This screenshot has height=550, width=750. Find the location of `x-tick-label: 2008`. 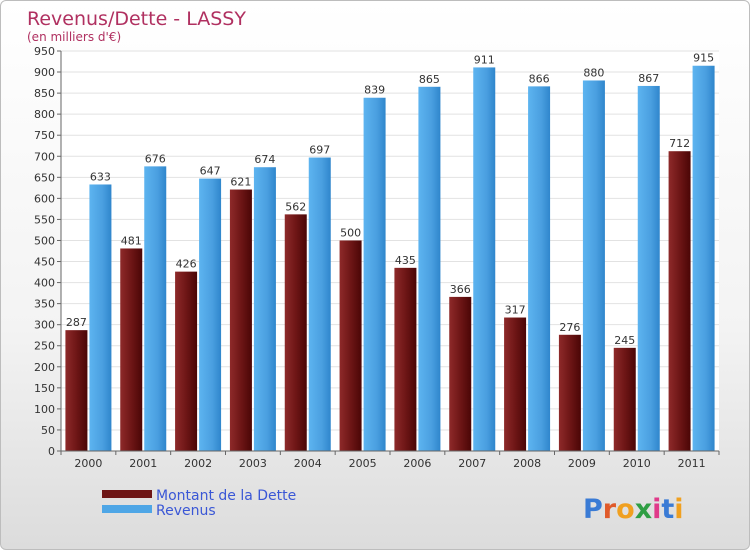

x-tick-label: 2008 is located at coordinates (527, 463).